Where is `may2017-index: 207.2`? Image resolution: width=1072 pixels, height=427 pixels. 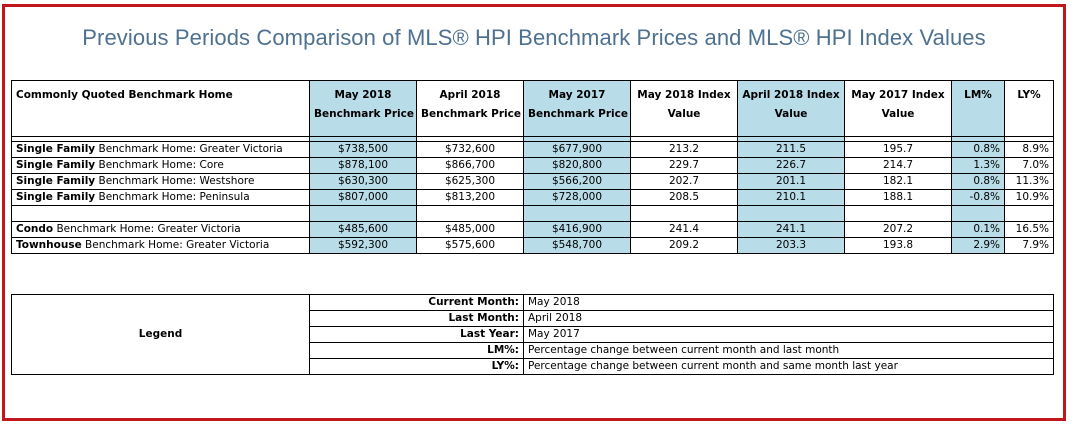
may2017-index: 207.2 is located at coordinates (898, 229).